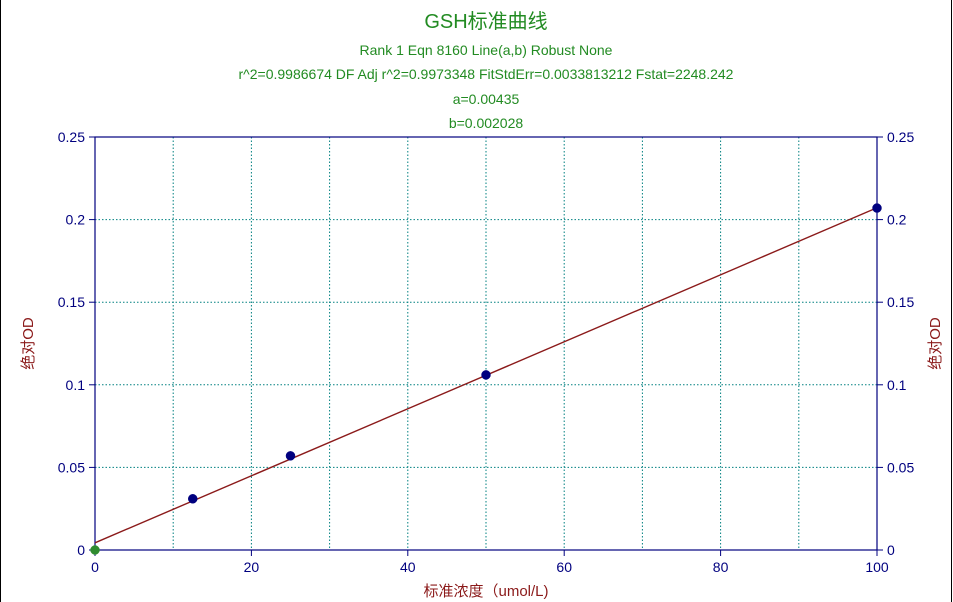 This screenshot has height=602, width=953. Describe the element at coordinates (900, 137) in the screenshot. I see `y-tick-label-right: 0.25` at that location.